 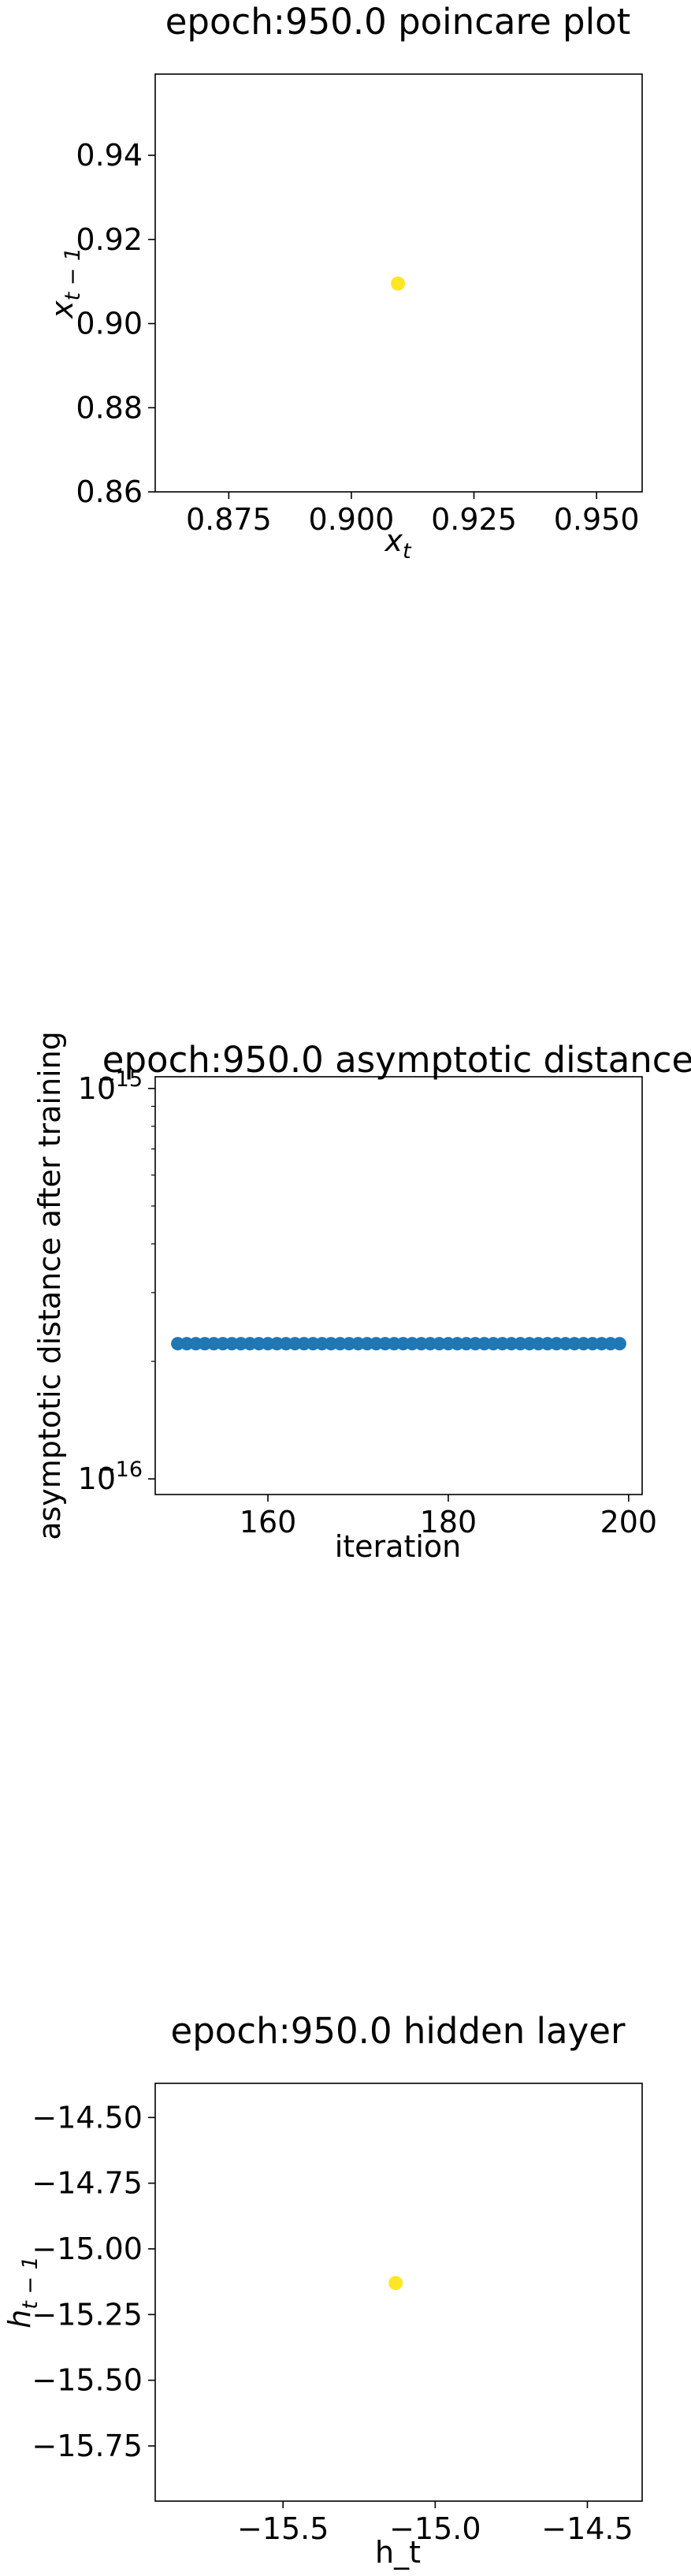 I want to click on asymptotic-x-ticks: 160 180 200, so click(x=448, y=1517).